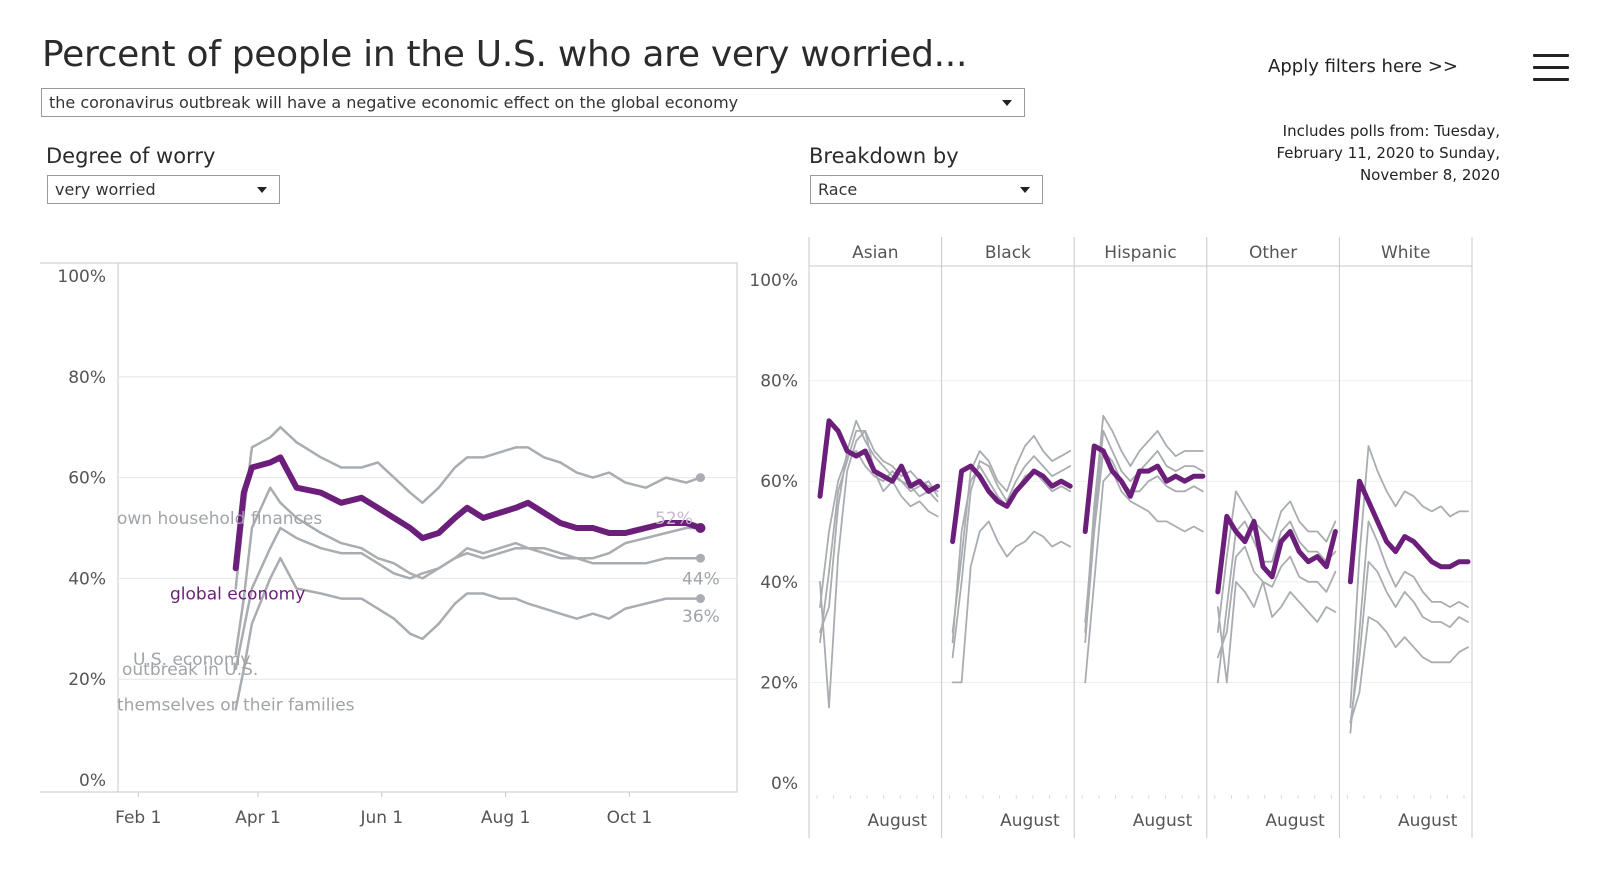 This screenshot has height=879, width=1600. What do you see at coordinates (237, 595) in the screenshot?
I see `series-name-label: global economy` at bounding box center [237, 595].